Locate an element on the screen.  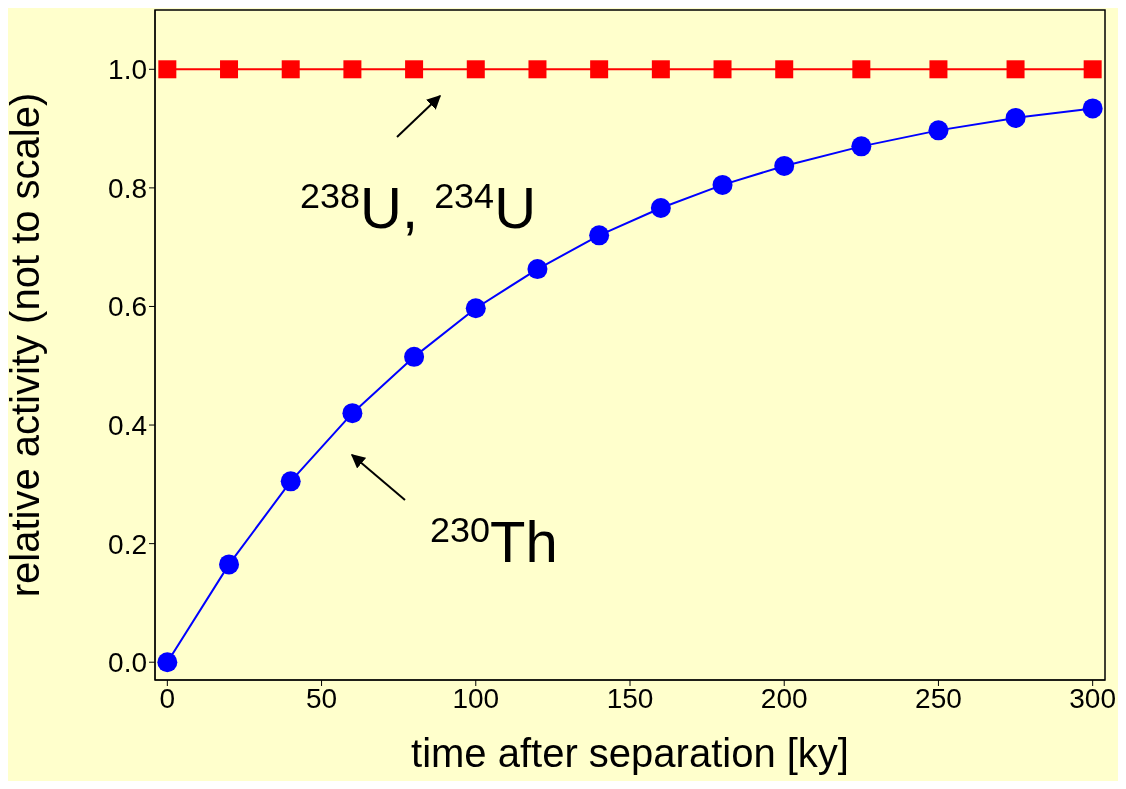
x-tick-label: 200 is located at coordinates (784, 698).